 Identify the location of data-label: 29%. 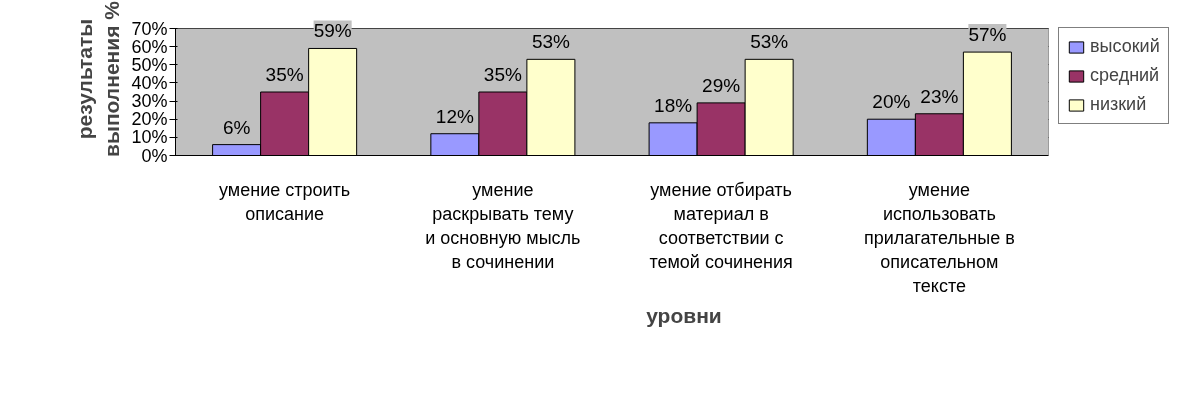
(721, 85).